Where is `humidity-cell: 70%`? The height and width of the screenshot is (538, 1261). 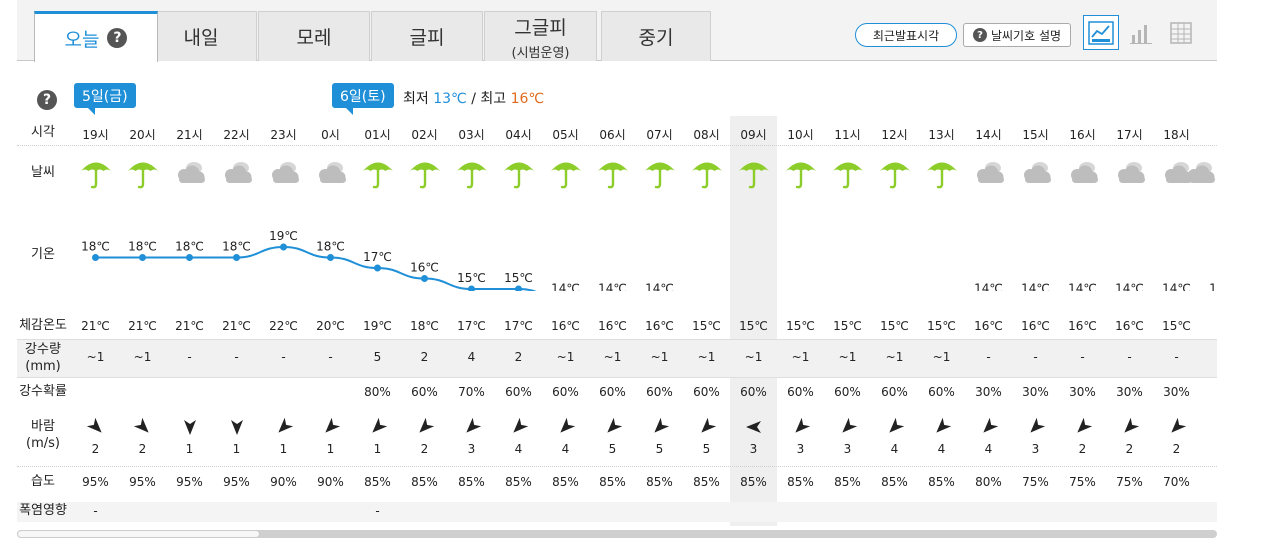
humidity-cell: 70% is located at coordinates (1176, 482).